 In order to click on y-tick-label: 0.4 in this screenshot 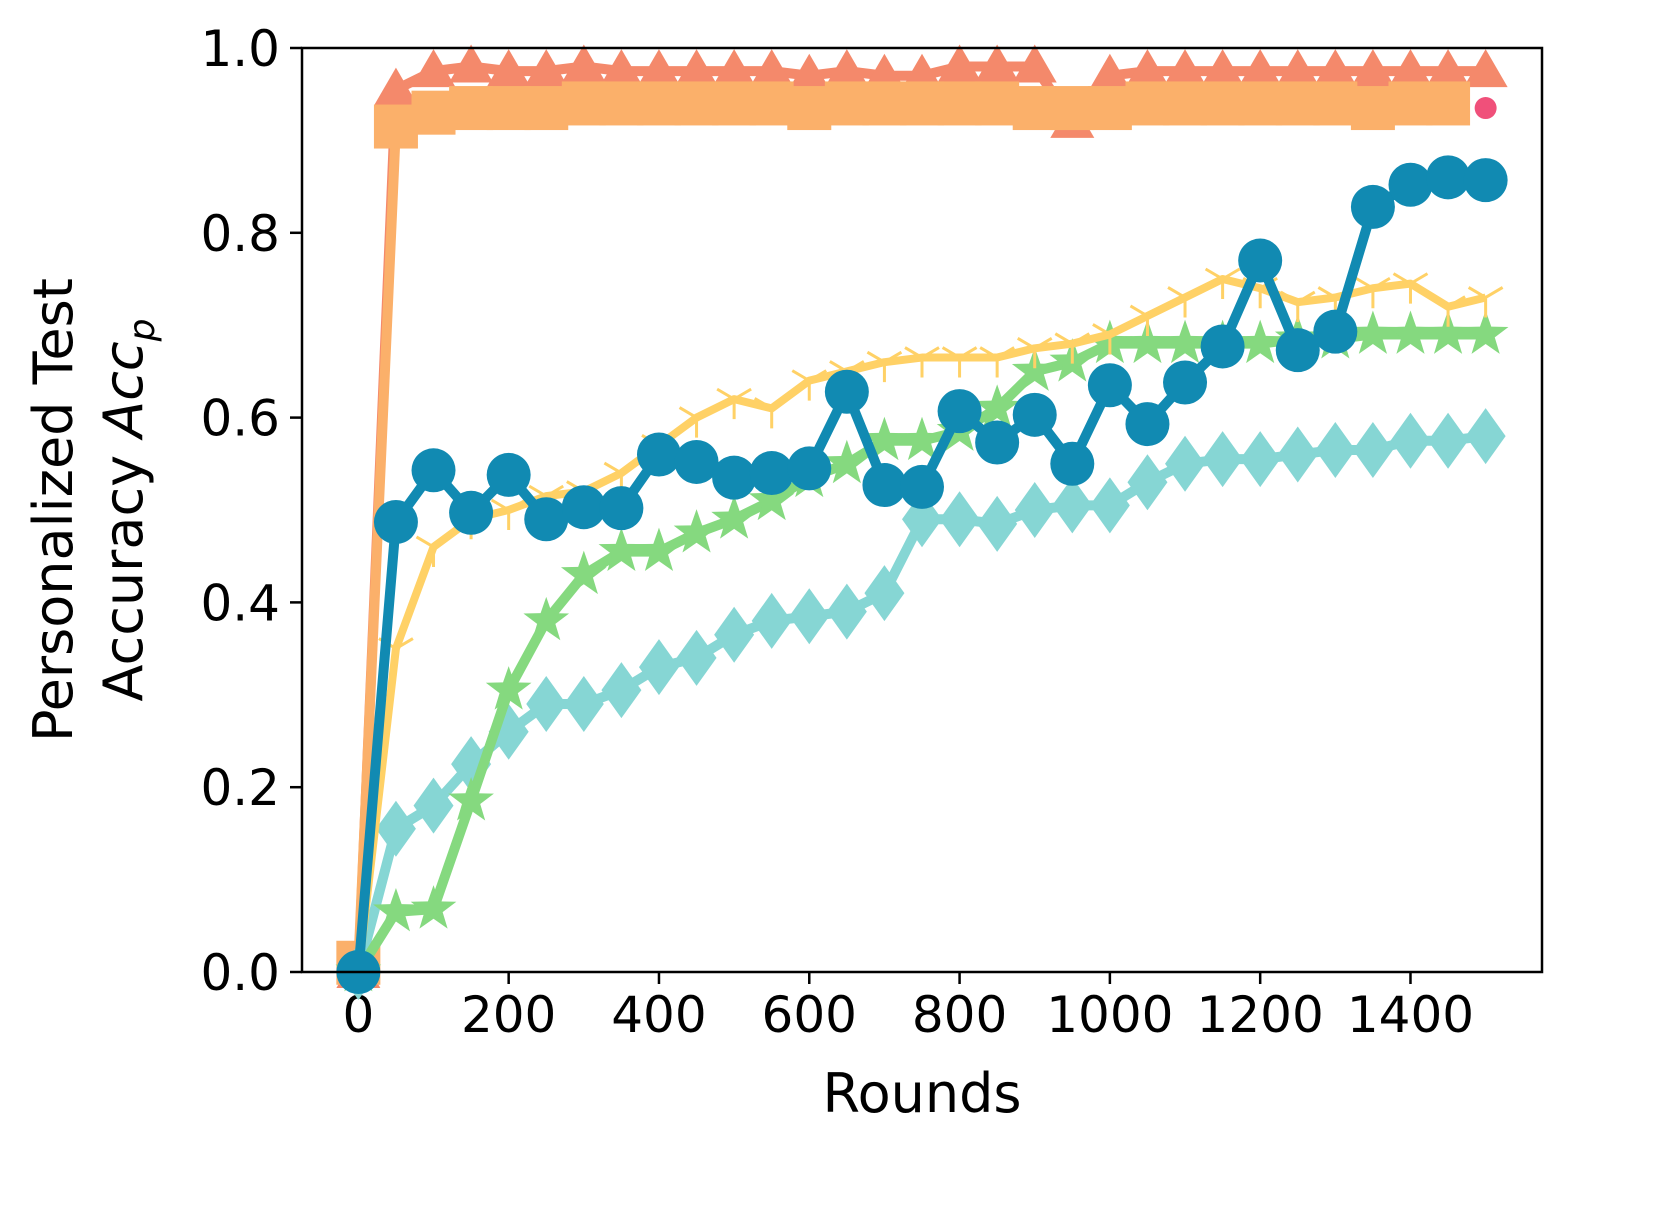, I will do `click(240, 603)`.